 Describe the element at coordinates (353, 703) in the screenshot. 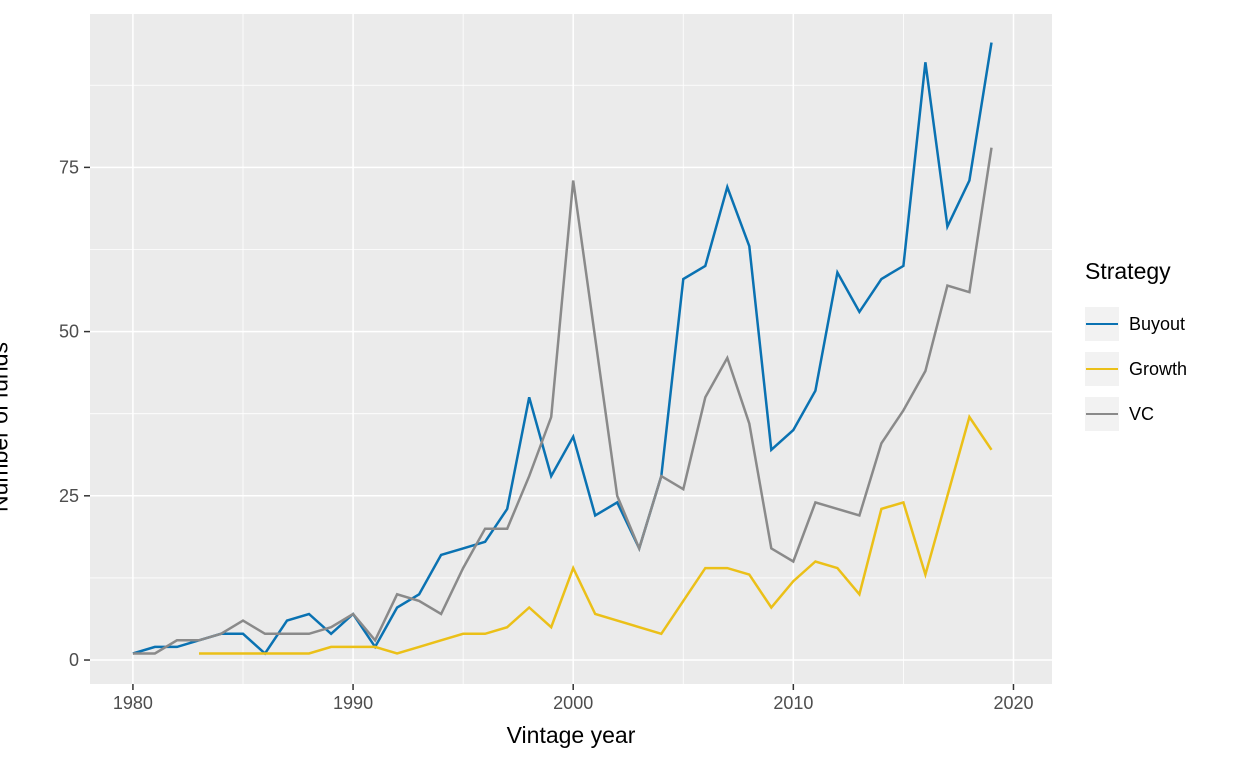

I see `x-axis-tick-label: 1990` at that location.